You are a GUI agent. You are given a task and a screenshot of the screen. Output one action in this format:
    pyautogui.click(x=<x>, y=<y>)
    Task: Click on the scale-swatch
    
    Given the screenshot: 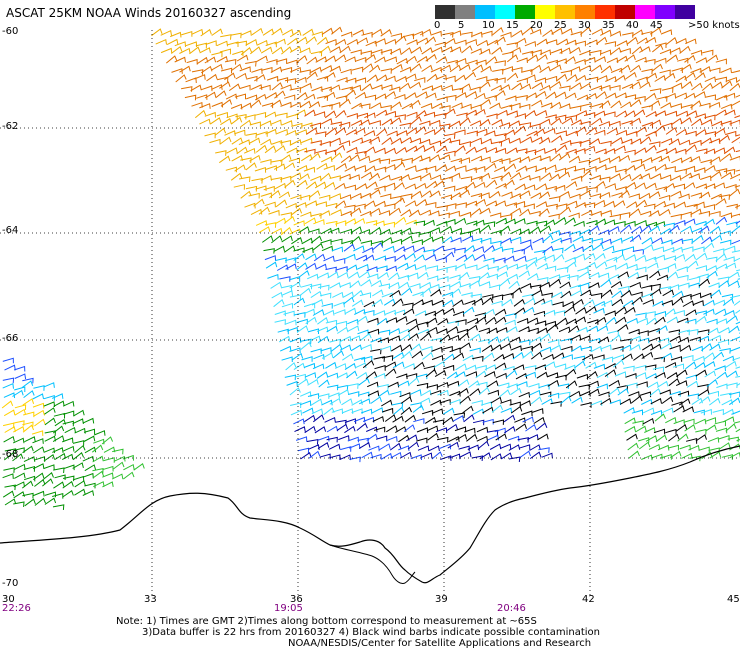 What is the action you would take?
    pyautogui.click(x=525, y=12)
    